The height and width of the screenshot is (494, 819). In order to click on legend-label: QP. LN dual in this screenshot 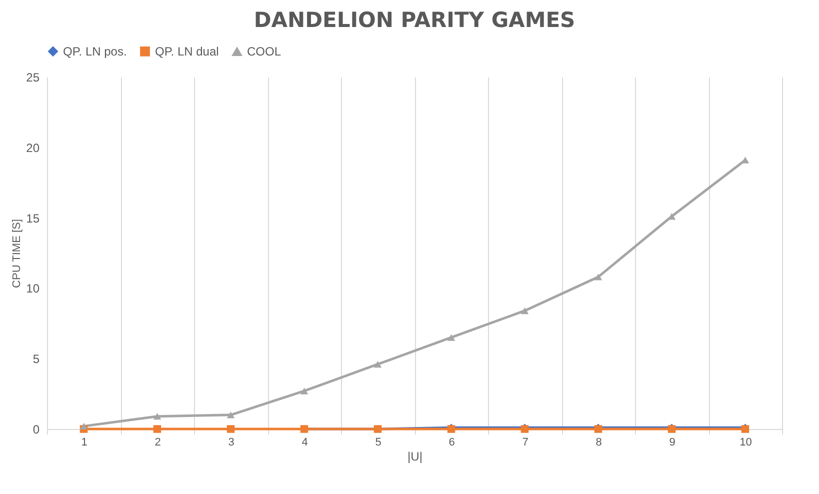, I will do `click(187, 51)`.